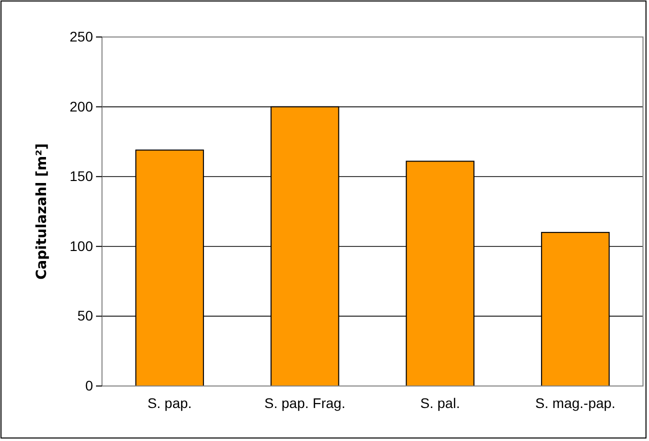 This screenshot has height=441, width=649. Describe the element at coordinates (82, 36) in the screenshot. I see `y-tick-label: 250` at that location.